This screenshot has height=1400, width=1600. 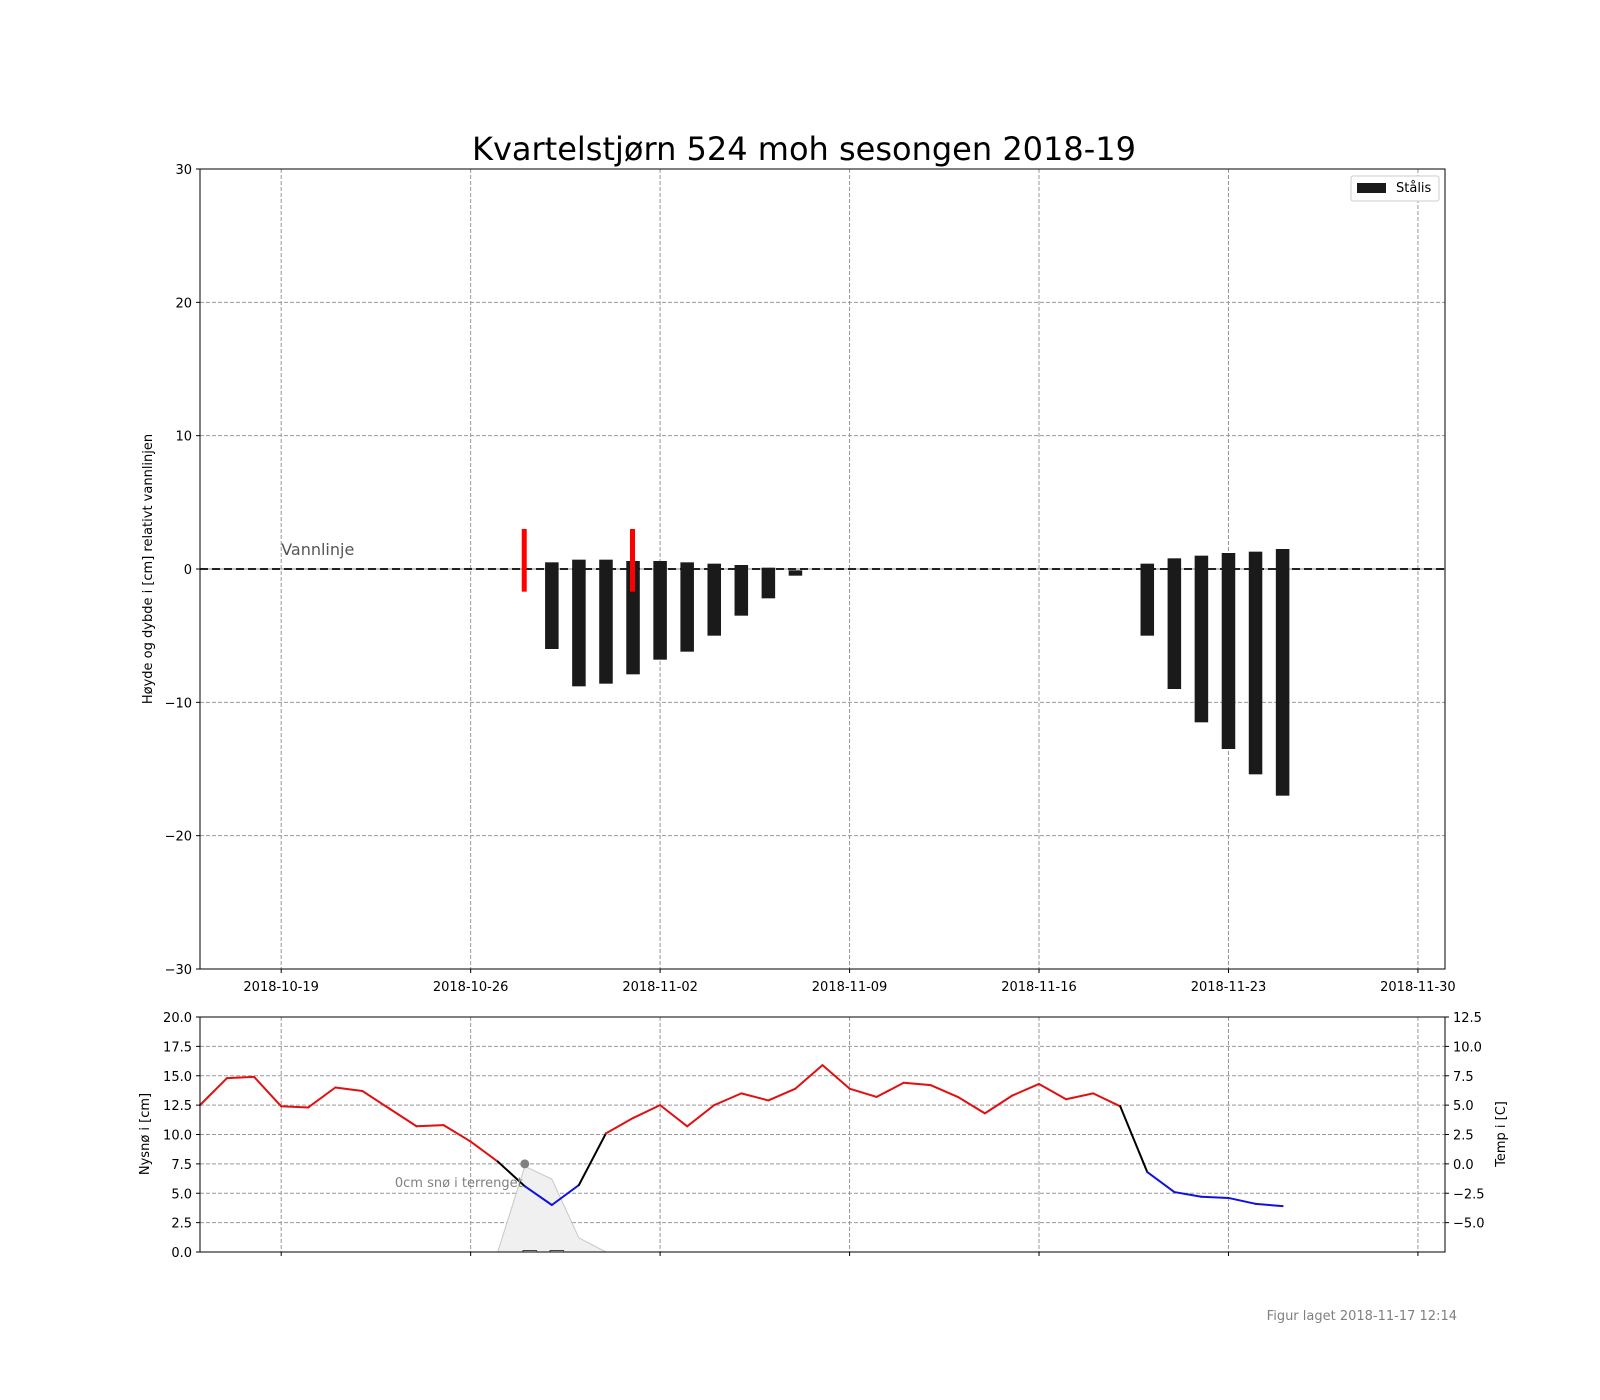 I want to click on top-x-tick-label: 2018-11-09, so click(x=850, y=987).